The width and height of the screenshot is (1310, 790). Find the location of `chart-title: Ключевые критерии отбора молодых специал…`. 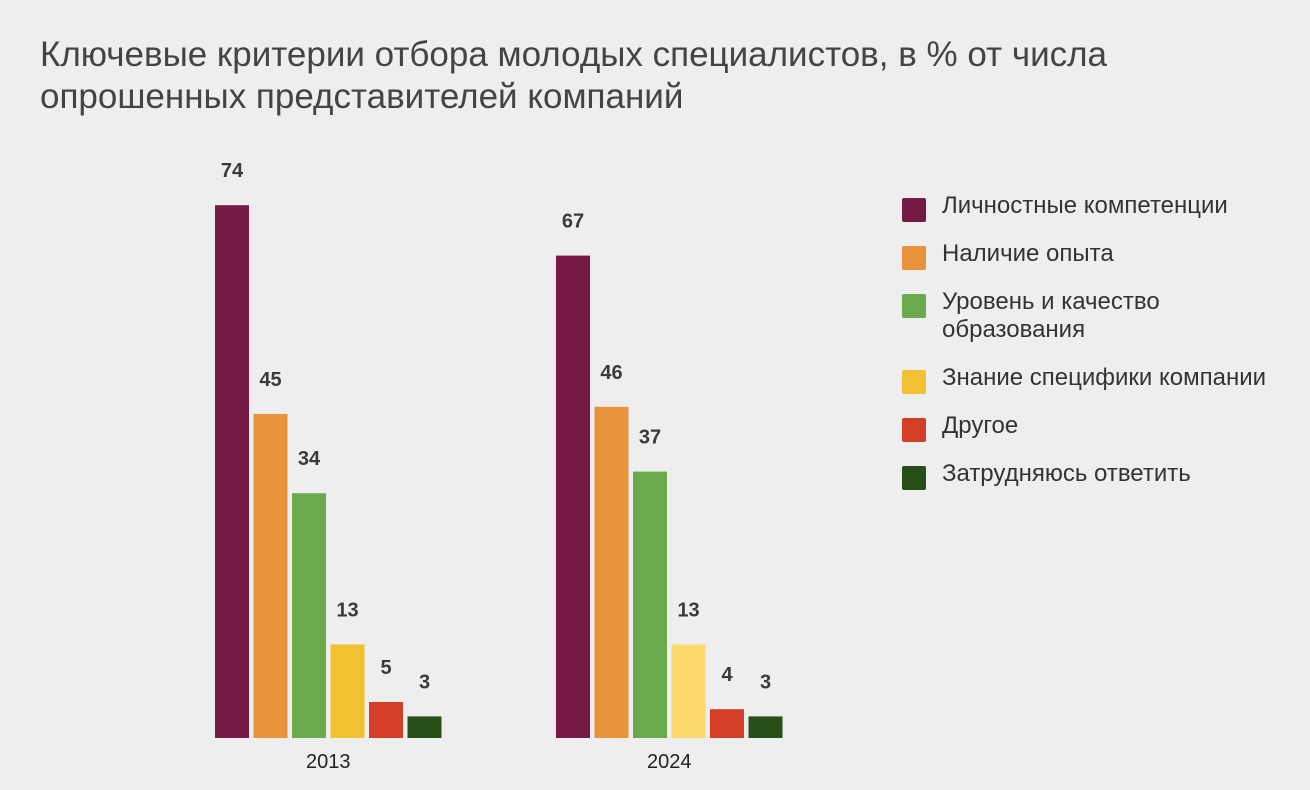

chart-title: Ключевые критерии отбора молодых специал… is located at coordinates (574, 75).